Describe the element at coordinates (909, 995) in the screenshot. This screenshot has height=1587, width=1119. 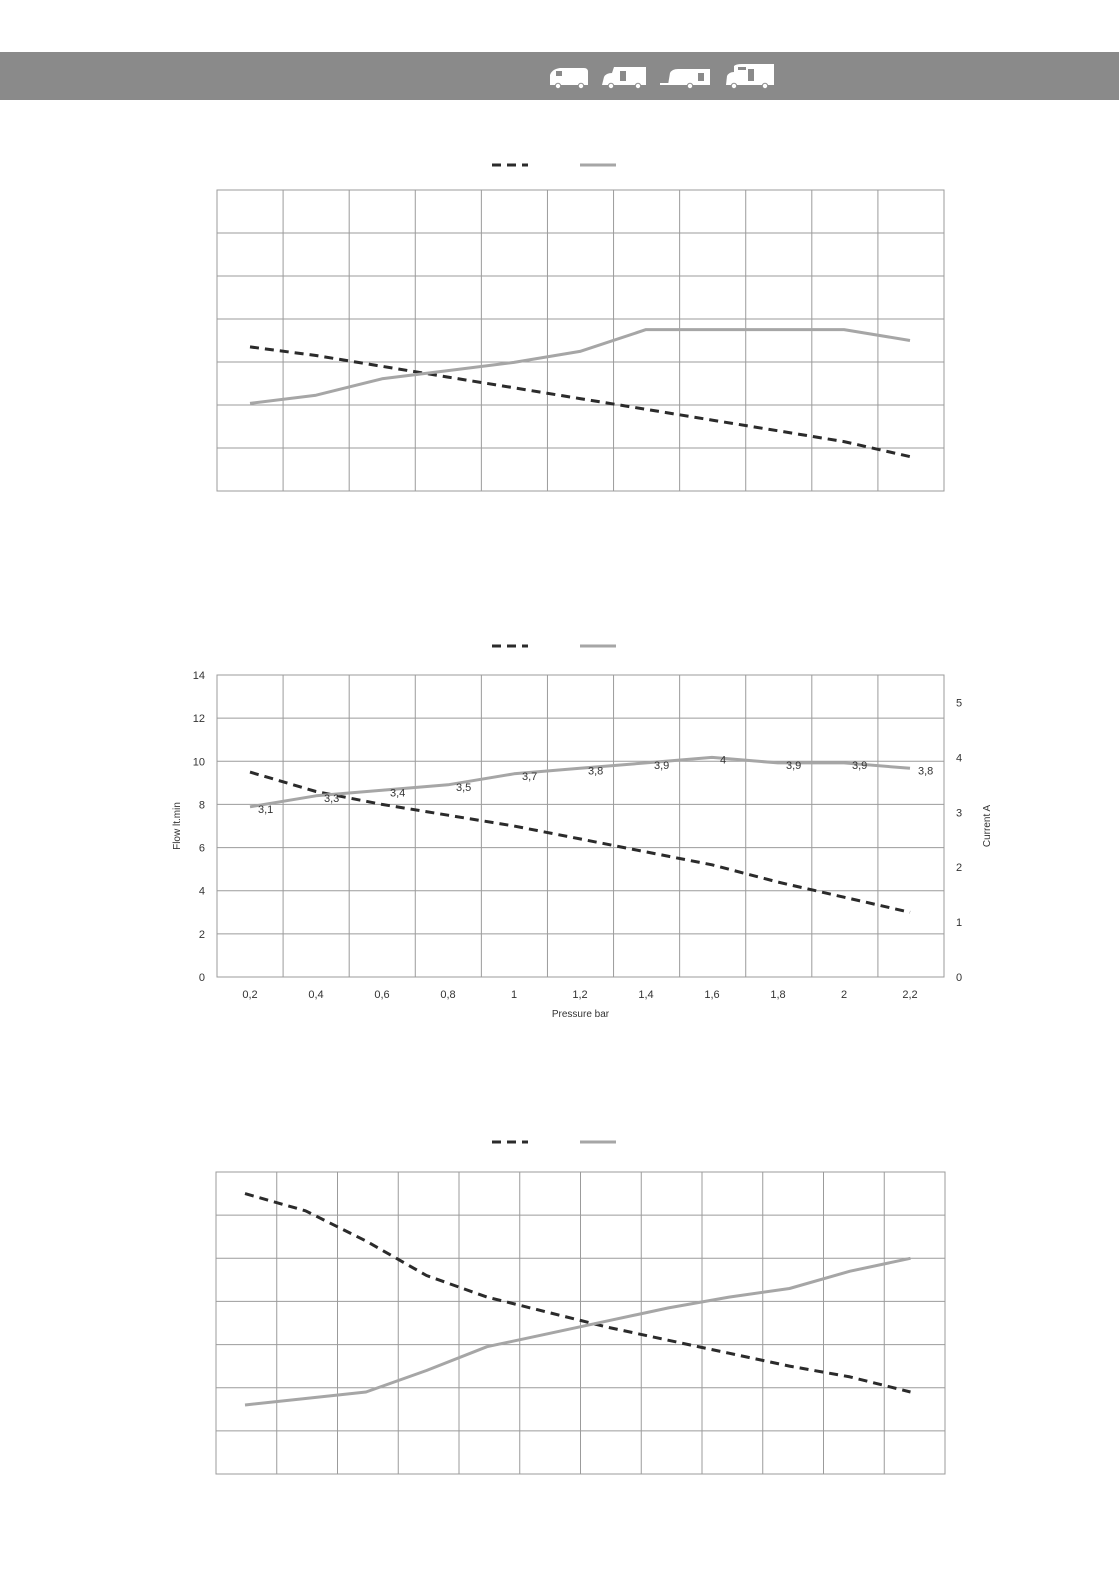
I see `x-tick-label: 2,2` at that location.